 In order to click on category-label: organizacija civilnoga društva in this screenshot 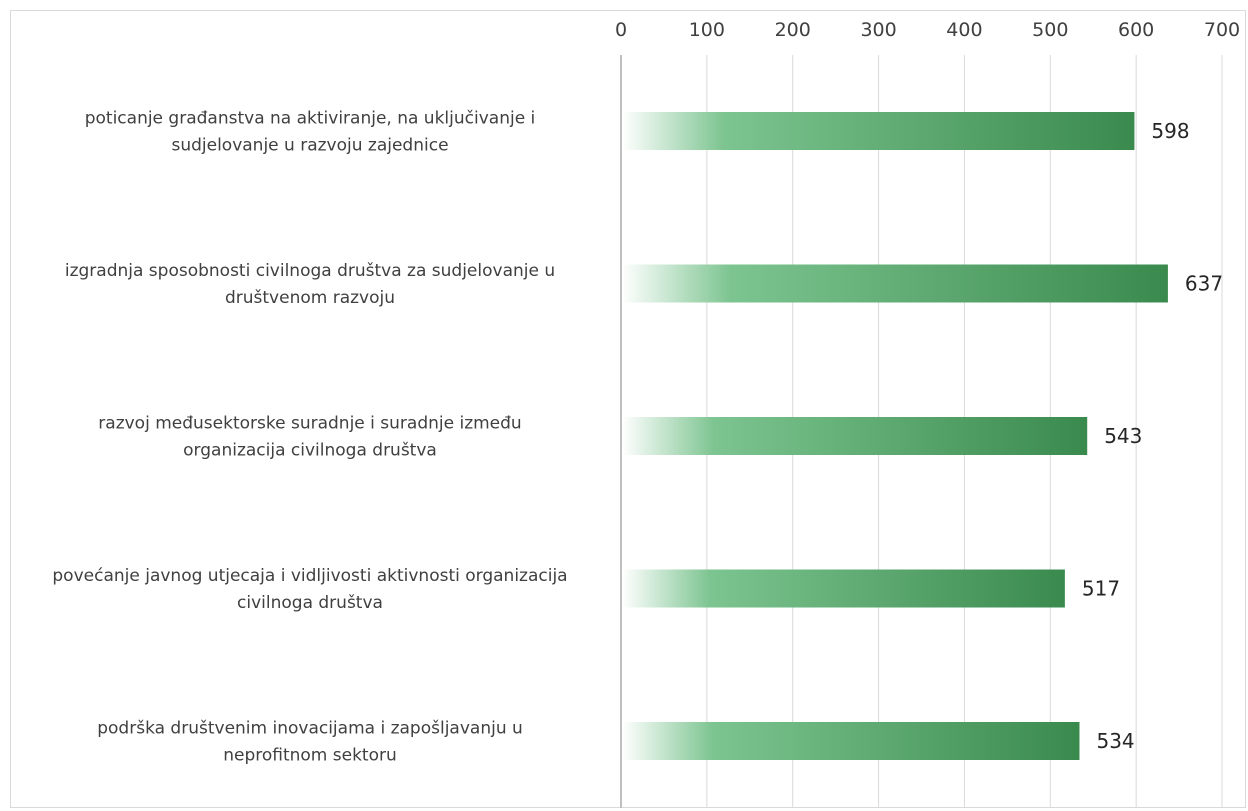, I will do `click(310, 451)`.